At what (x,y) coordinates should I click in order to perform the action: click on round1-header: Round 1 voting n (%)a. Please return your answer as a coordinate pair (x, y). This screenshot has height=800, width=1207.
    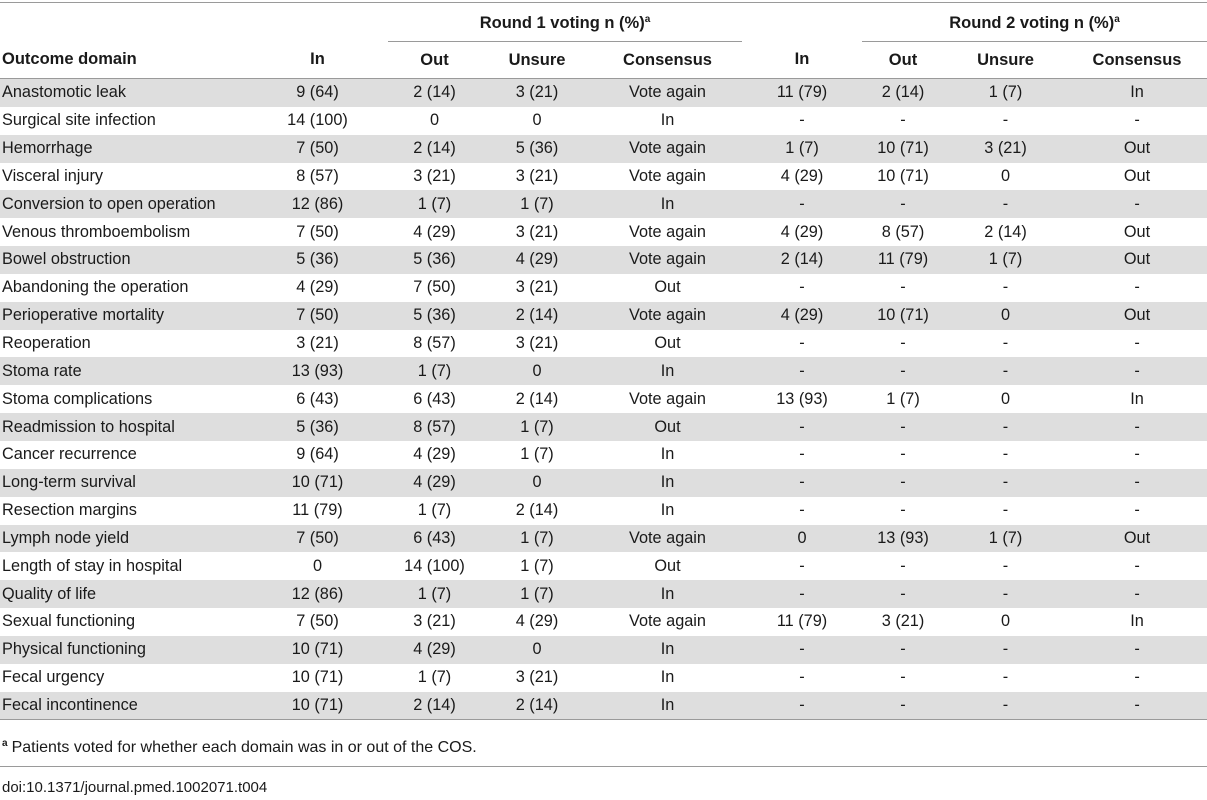
    Looking at the image, I should click on (565, 23).